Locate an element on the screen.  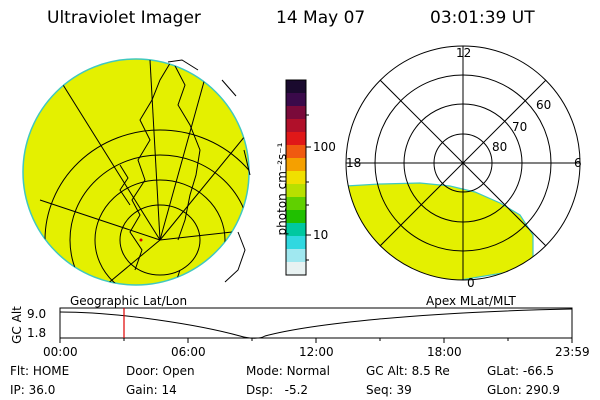
info-door: Door: Open is located at coordinates (160, 371).